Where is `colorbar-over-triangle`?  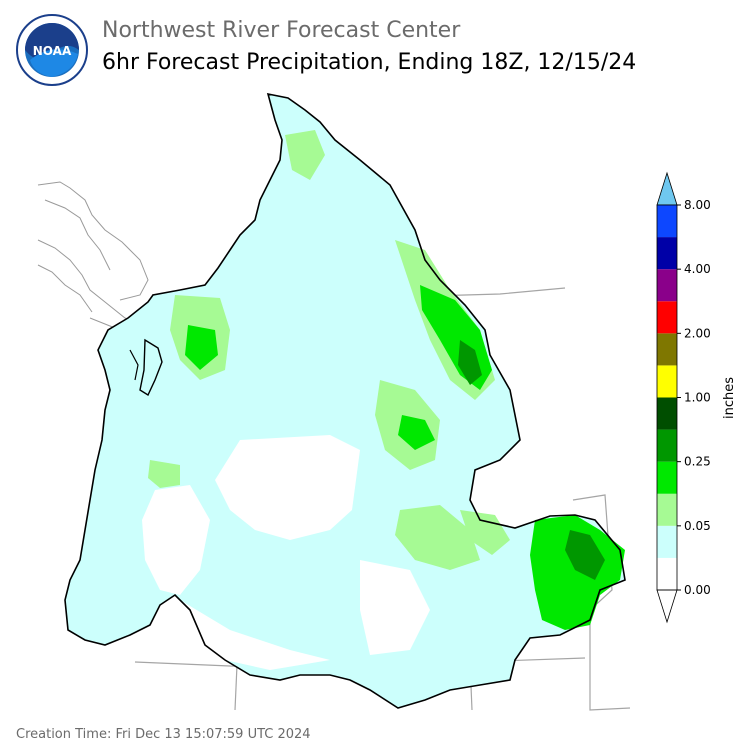 colorbar-over-triangle is located at coordinates (667, 188).